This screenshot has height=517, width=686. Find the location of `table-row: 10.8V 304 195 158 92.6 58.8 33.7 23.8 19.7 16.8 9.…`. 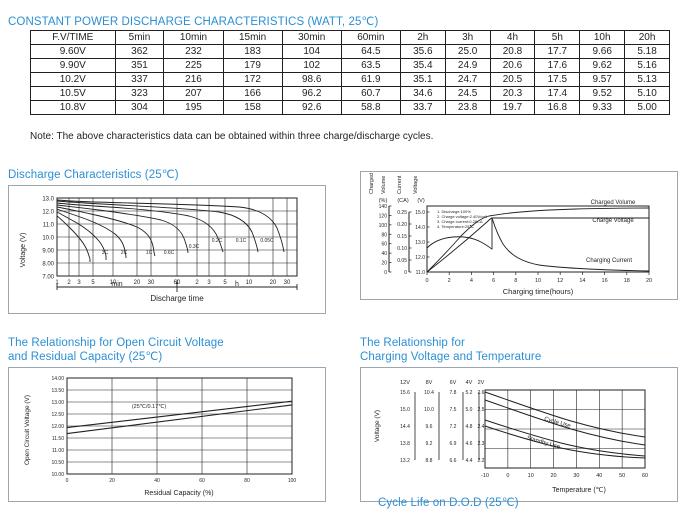

table-row: 10.8V 304 195 158 92.6 58.8 33.7 23.8 19.7 16.8 9.… is located at coordinates (350, 107).